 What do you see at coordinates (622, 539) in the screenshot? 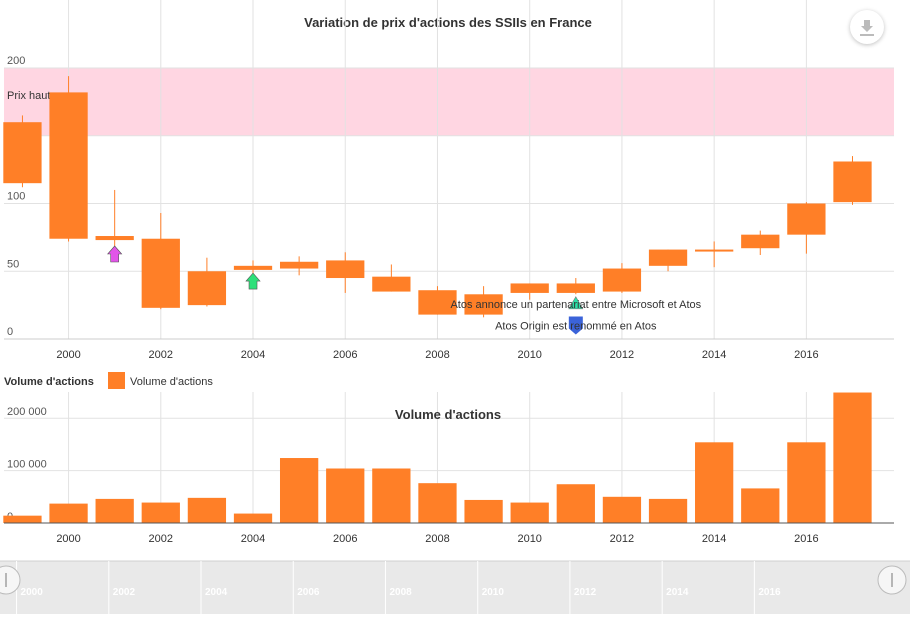
I see `volume-x-tick-label: 2012` at bounding box center [622, 539].